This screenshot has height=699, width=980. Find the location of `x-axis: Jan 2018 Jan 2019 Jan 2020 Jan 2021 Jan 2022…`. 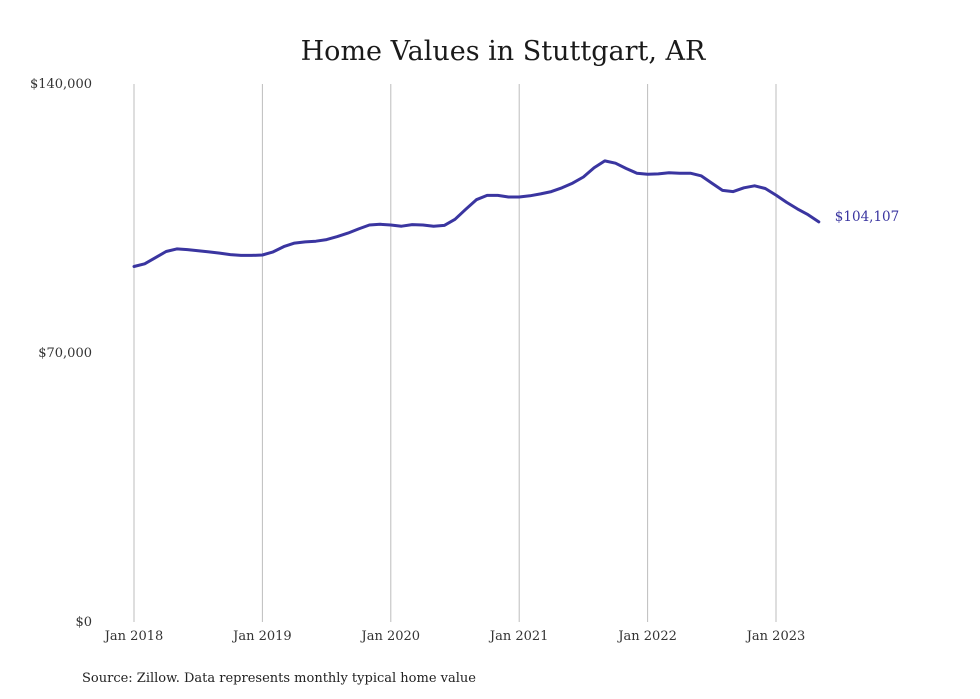

x-axis: Jan 2018 Jan 2019 Jan 2020 Jan 2021 Jan 2022… is located at coordinates (454, 636).